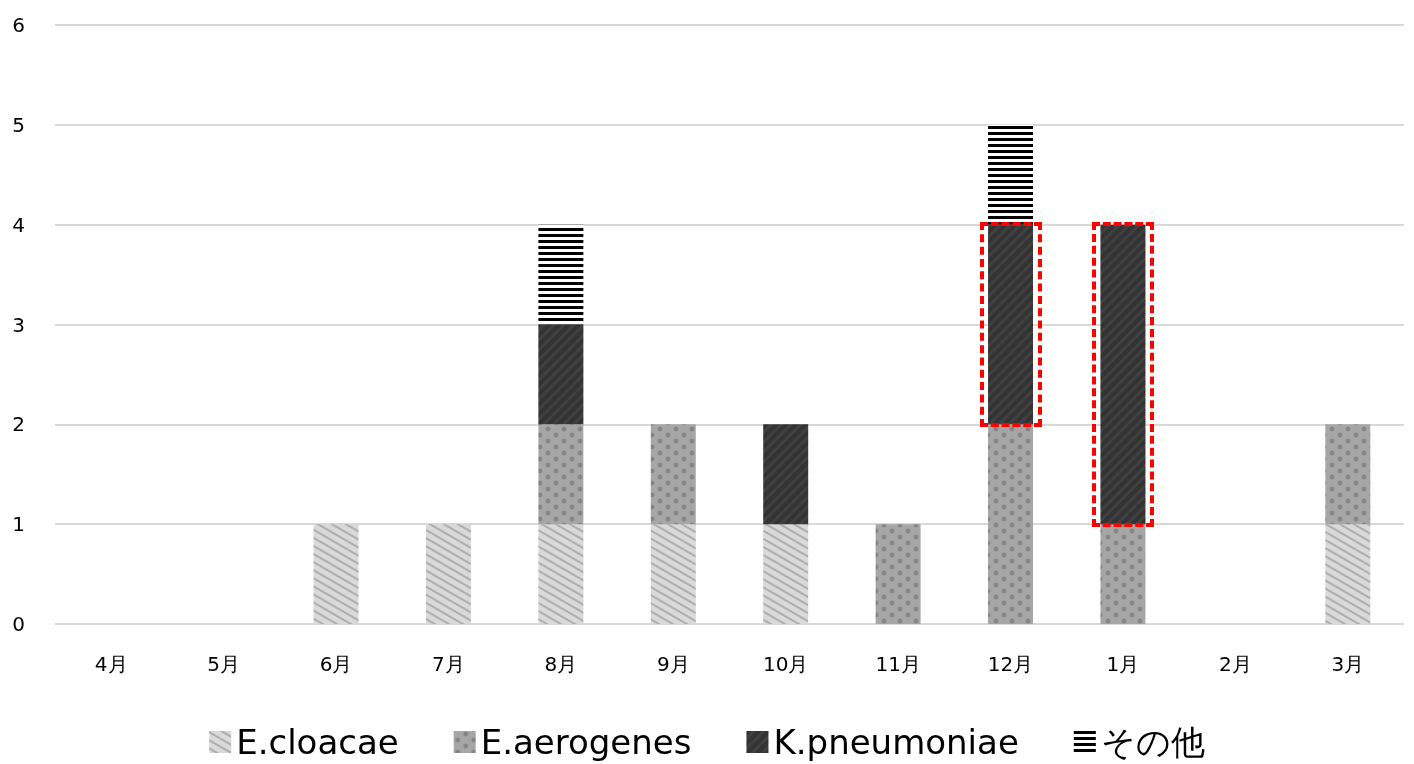 This screenshot has height=764, width=1414. What do you see at coordinates (1235, 664) in the screenshot?
I see `x-tick-label: 2月` at bounding box center [1235, 664].